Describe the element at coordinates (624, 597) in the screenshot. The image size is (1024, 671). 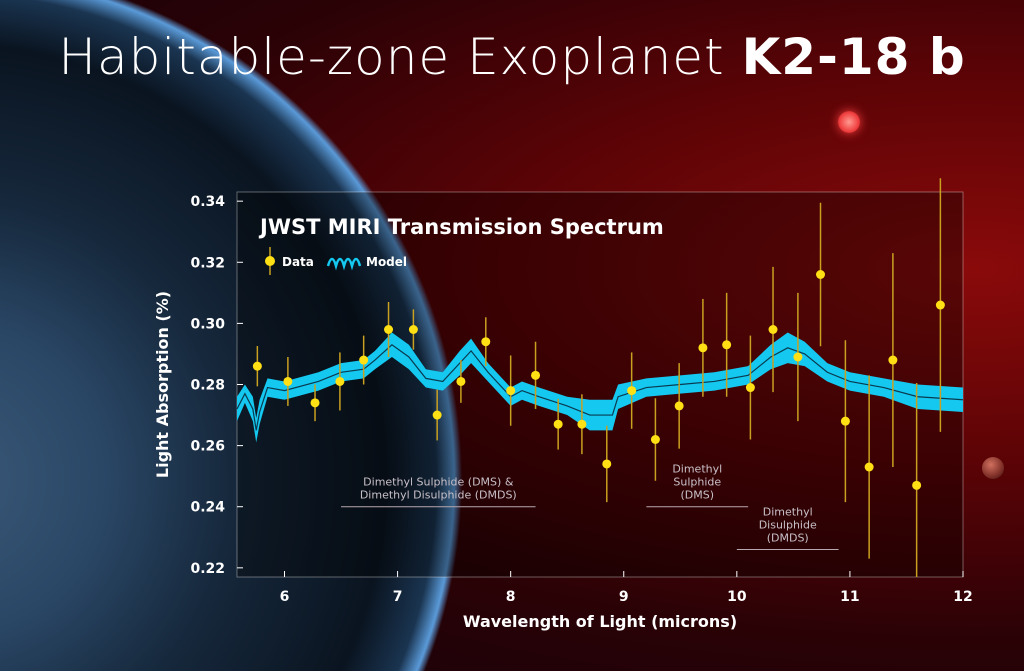
I see `x-tick-label: 9` at that location.